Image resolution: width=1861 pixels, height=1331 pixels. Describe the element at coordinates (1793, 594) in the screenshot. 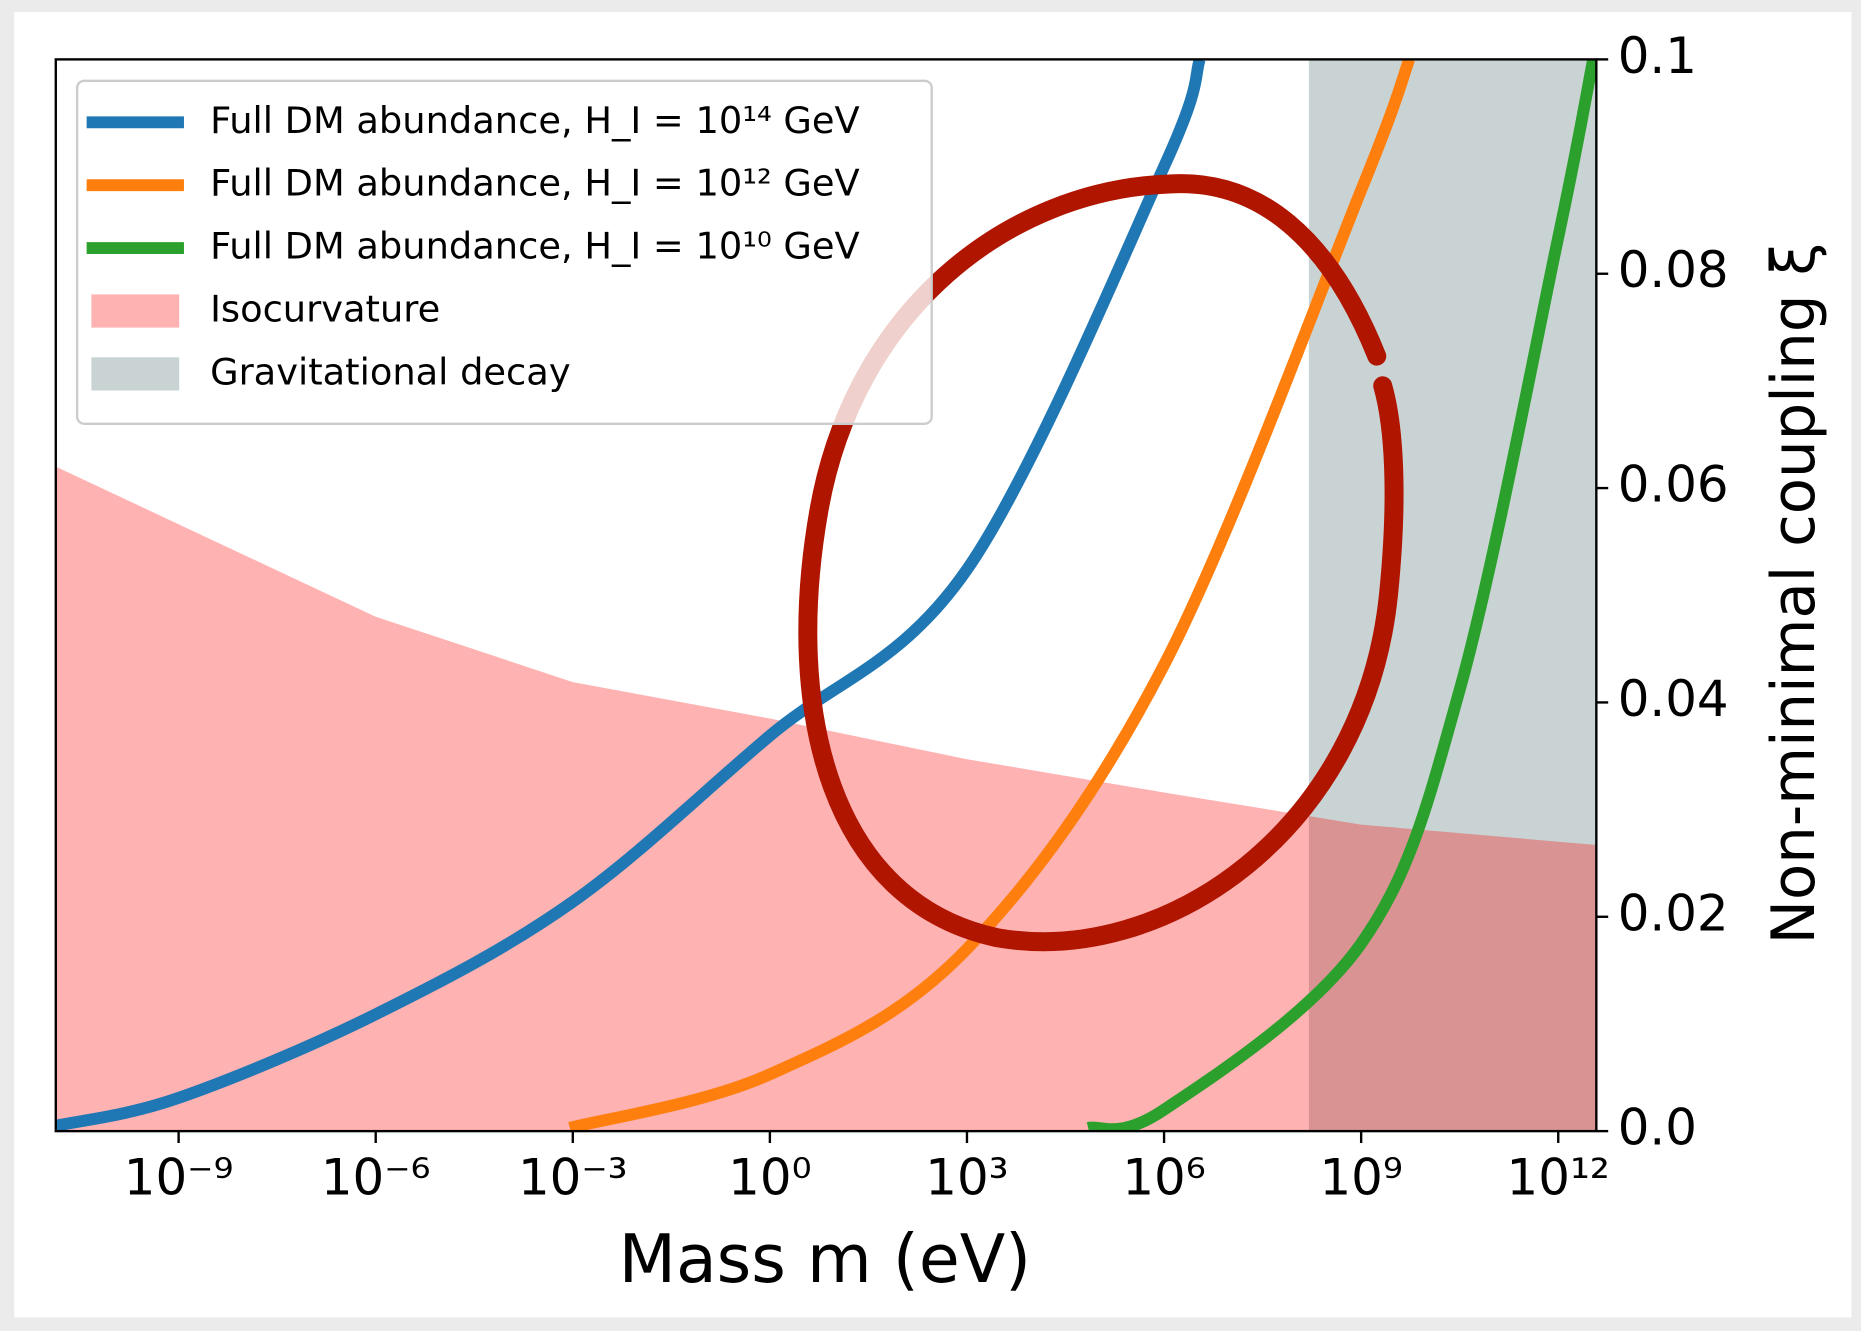

I see `y-axis-label: Non-minimal coupling ξ` at that location.